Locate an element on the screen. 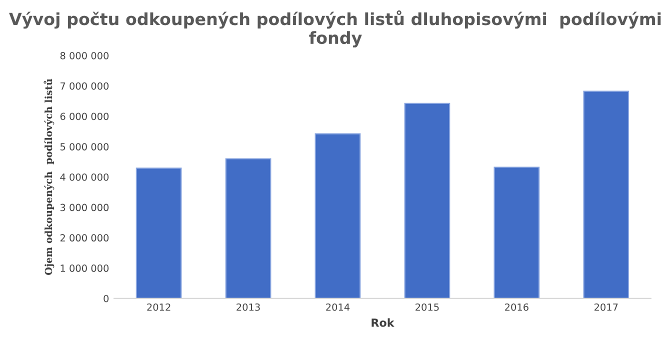 This screenshot has height=347, width=671. y-tick-label: 6 000 000 is located at coordinates (84, 116).